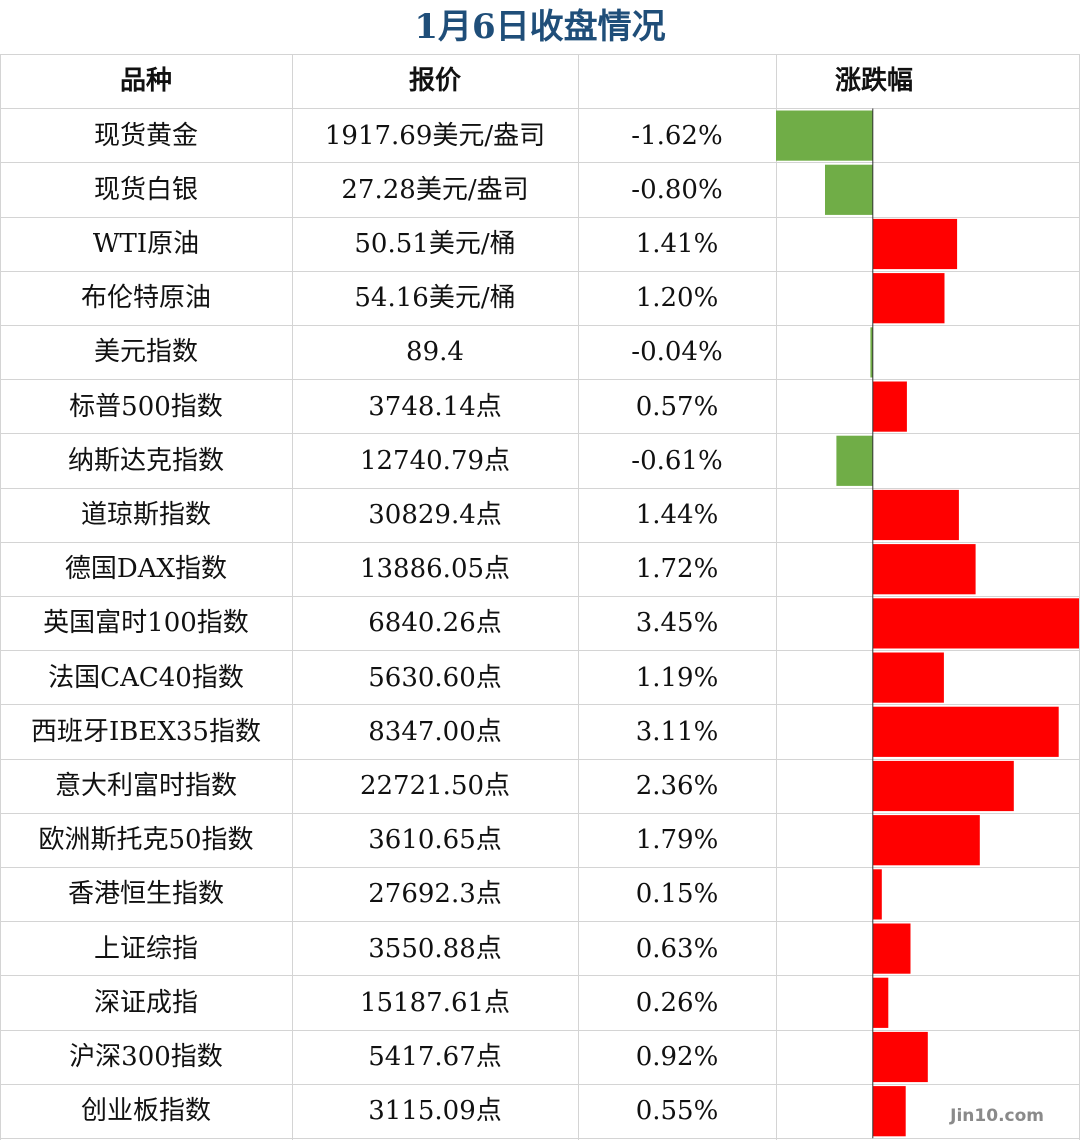 The width and height of the screenshot is (1080, 1140). What do you see at coordinates (677, 1111) in the screenshot?
I see `row-change: 0.55%` at bounding box center [677, 1111].